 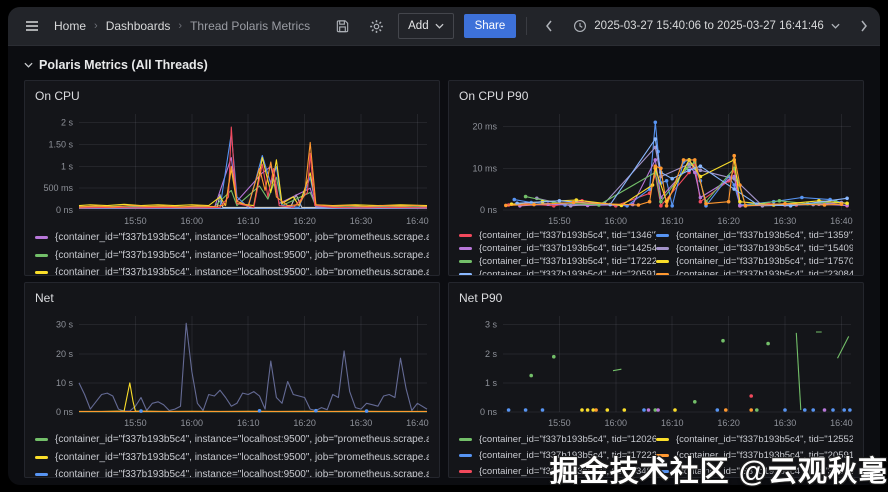 What do you see at coordinates (28, 65) in the screenshot?
I see `chevron-down-icon` at bounding box center [28, 65].